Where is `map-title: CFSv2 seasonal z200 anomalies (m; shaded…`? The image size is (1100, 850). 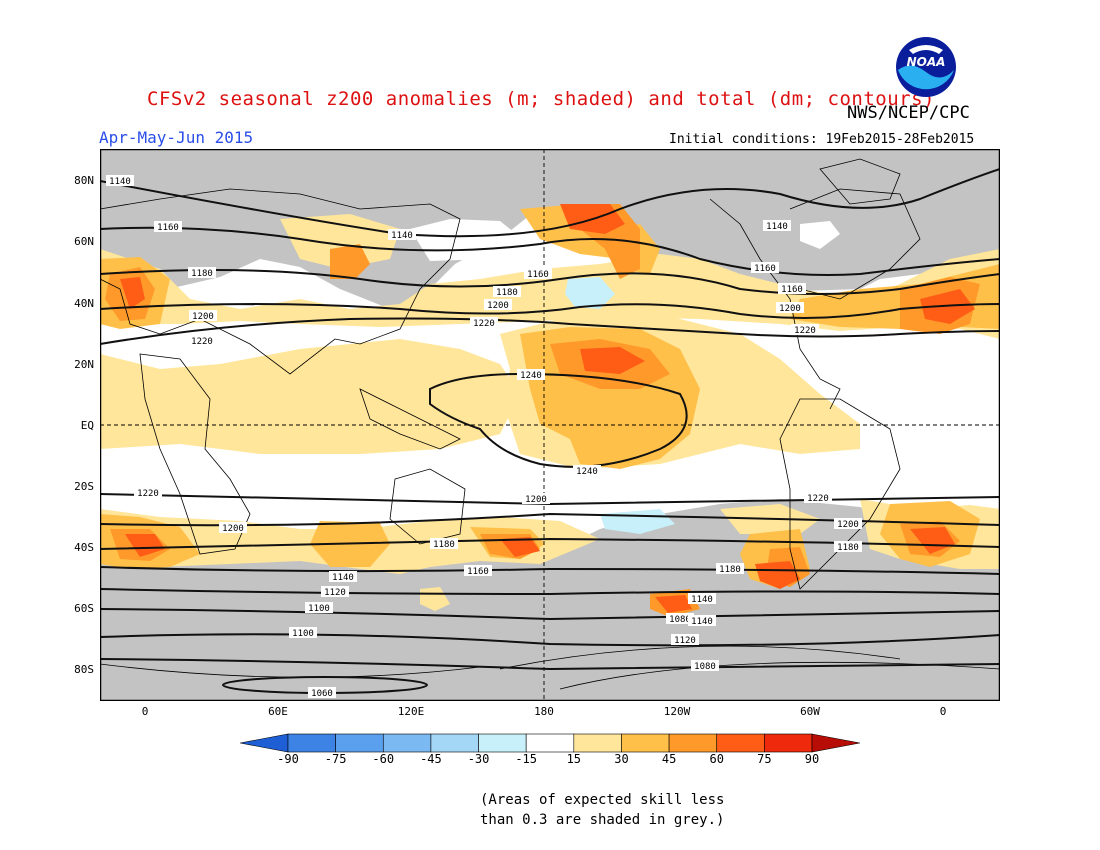
map-title: CFSv2 seasonal z200 anomalies (m; shaded… is located at coordinates (541, 99).